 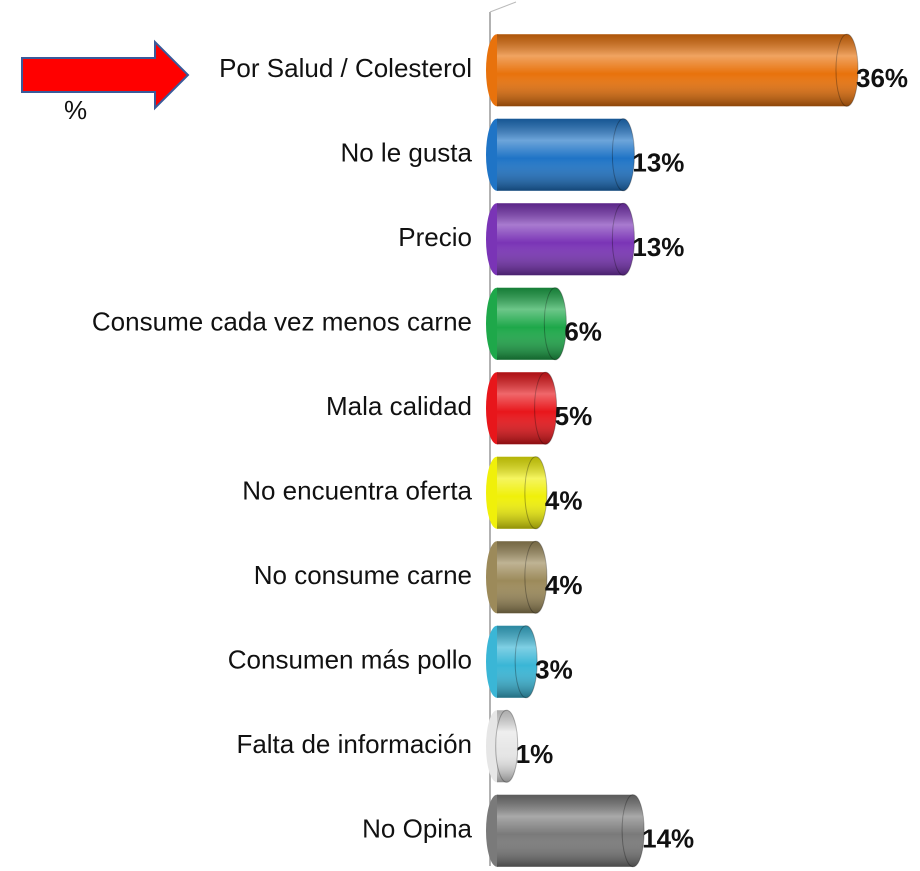 I want to click on category-label: No le gusta, so click(x=406, y=153).